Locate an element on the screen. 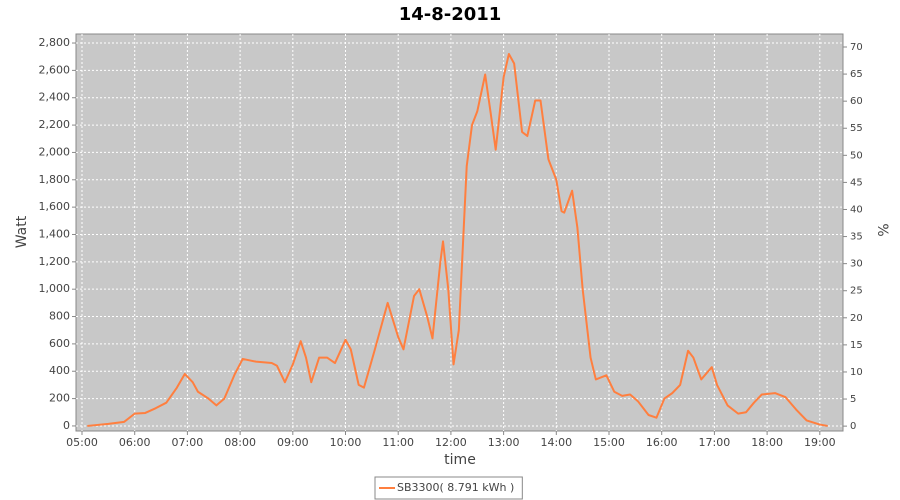  legend-label: SB3300( 8.791 kWh ) is located at coordinates (455, 487).